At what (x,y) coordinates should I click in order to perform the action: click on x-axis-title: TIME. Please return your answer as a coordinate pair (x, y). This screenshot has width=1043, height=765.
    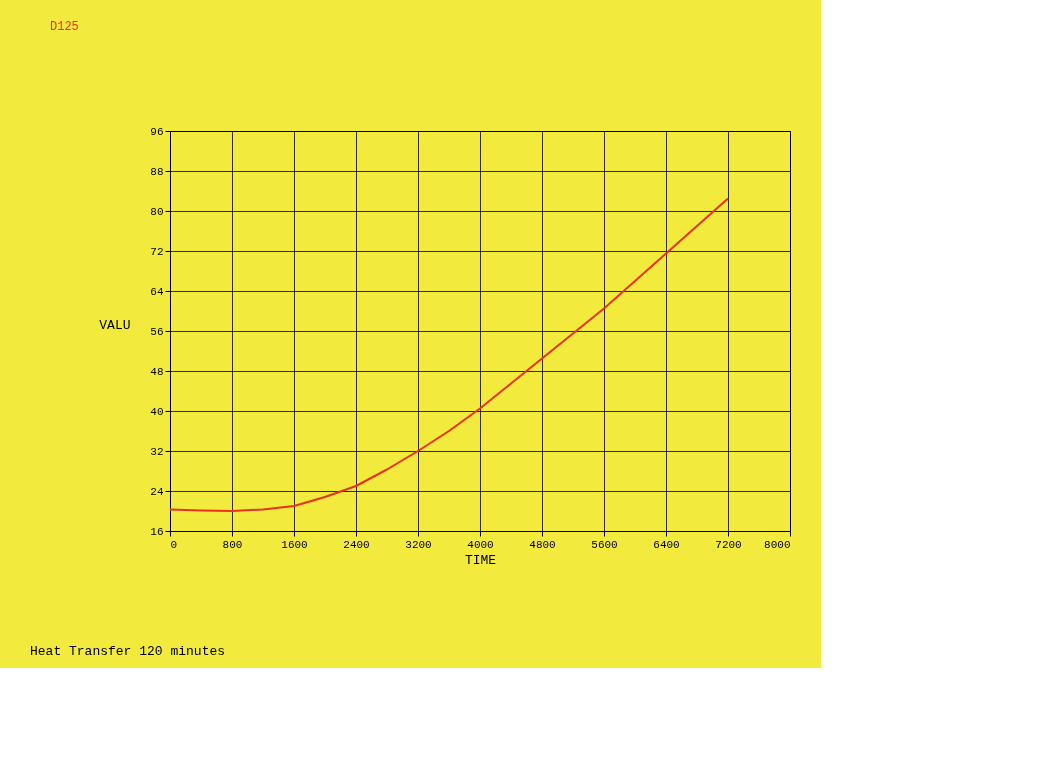
    Looking at the image, I should click on (480, 560).